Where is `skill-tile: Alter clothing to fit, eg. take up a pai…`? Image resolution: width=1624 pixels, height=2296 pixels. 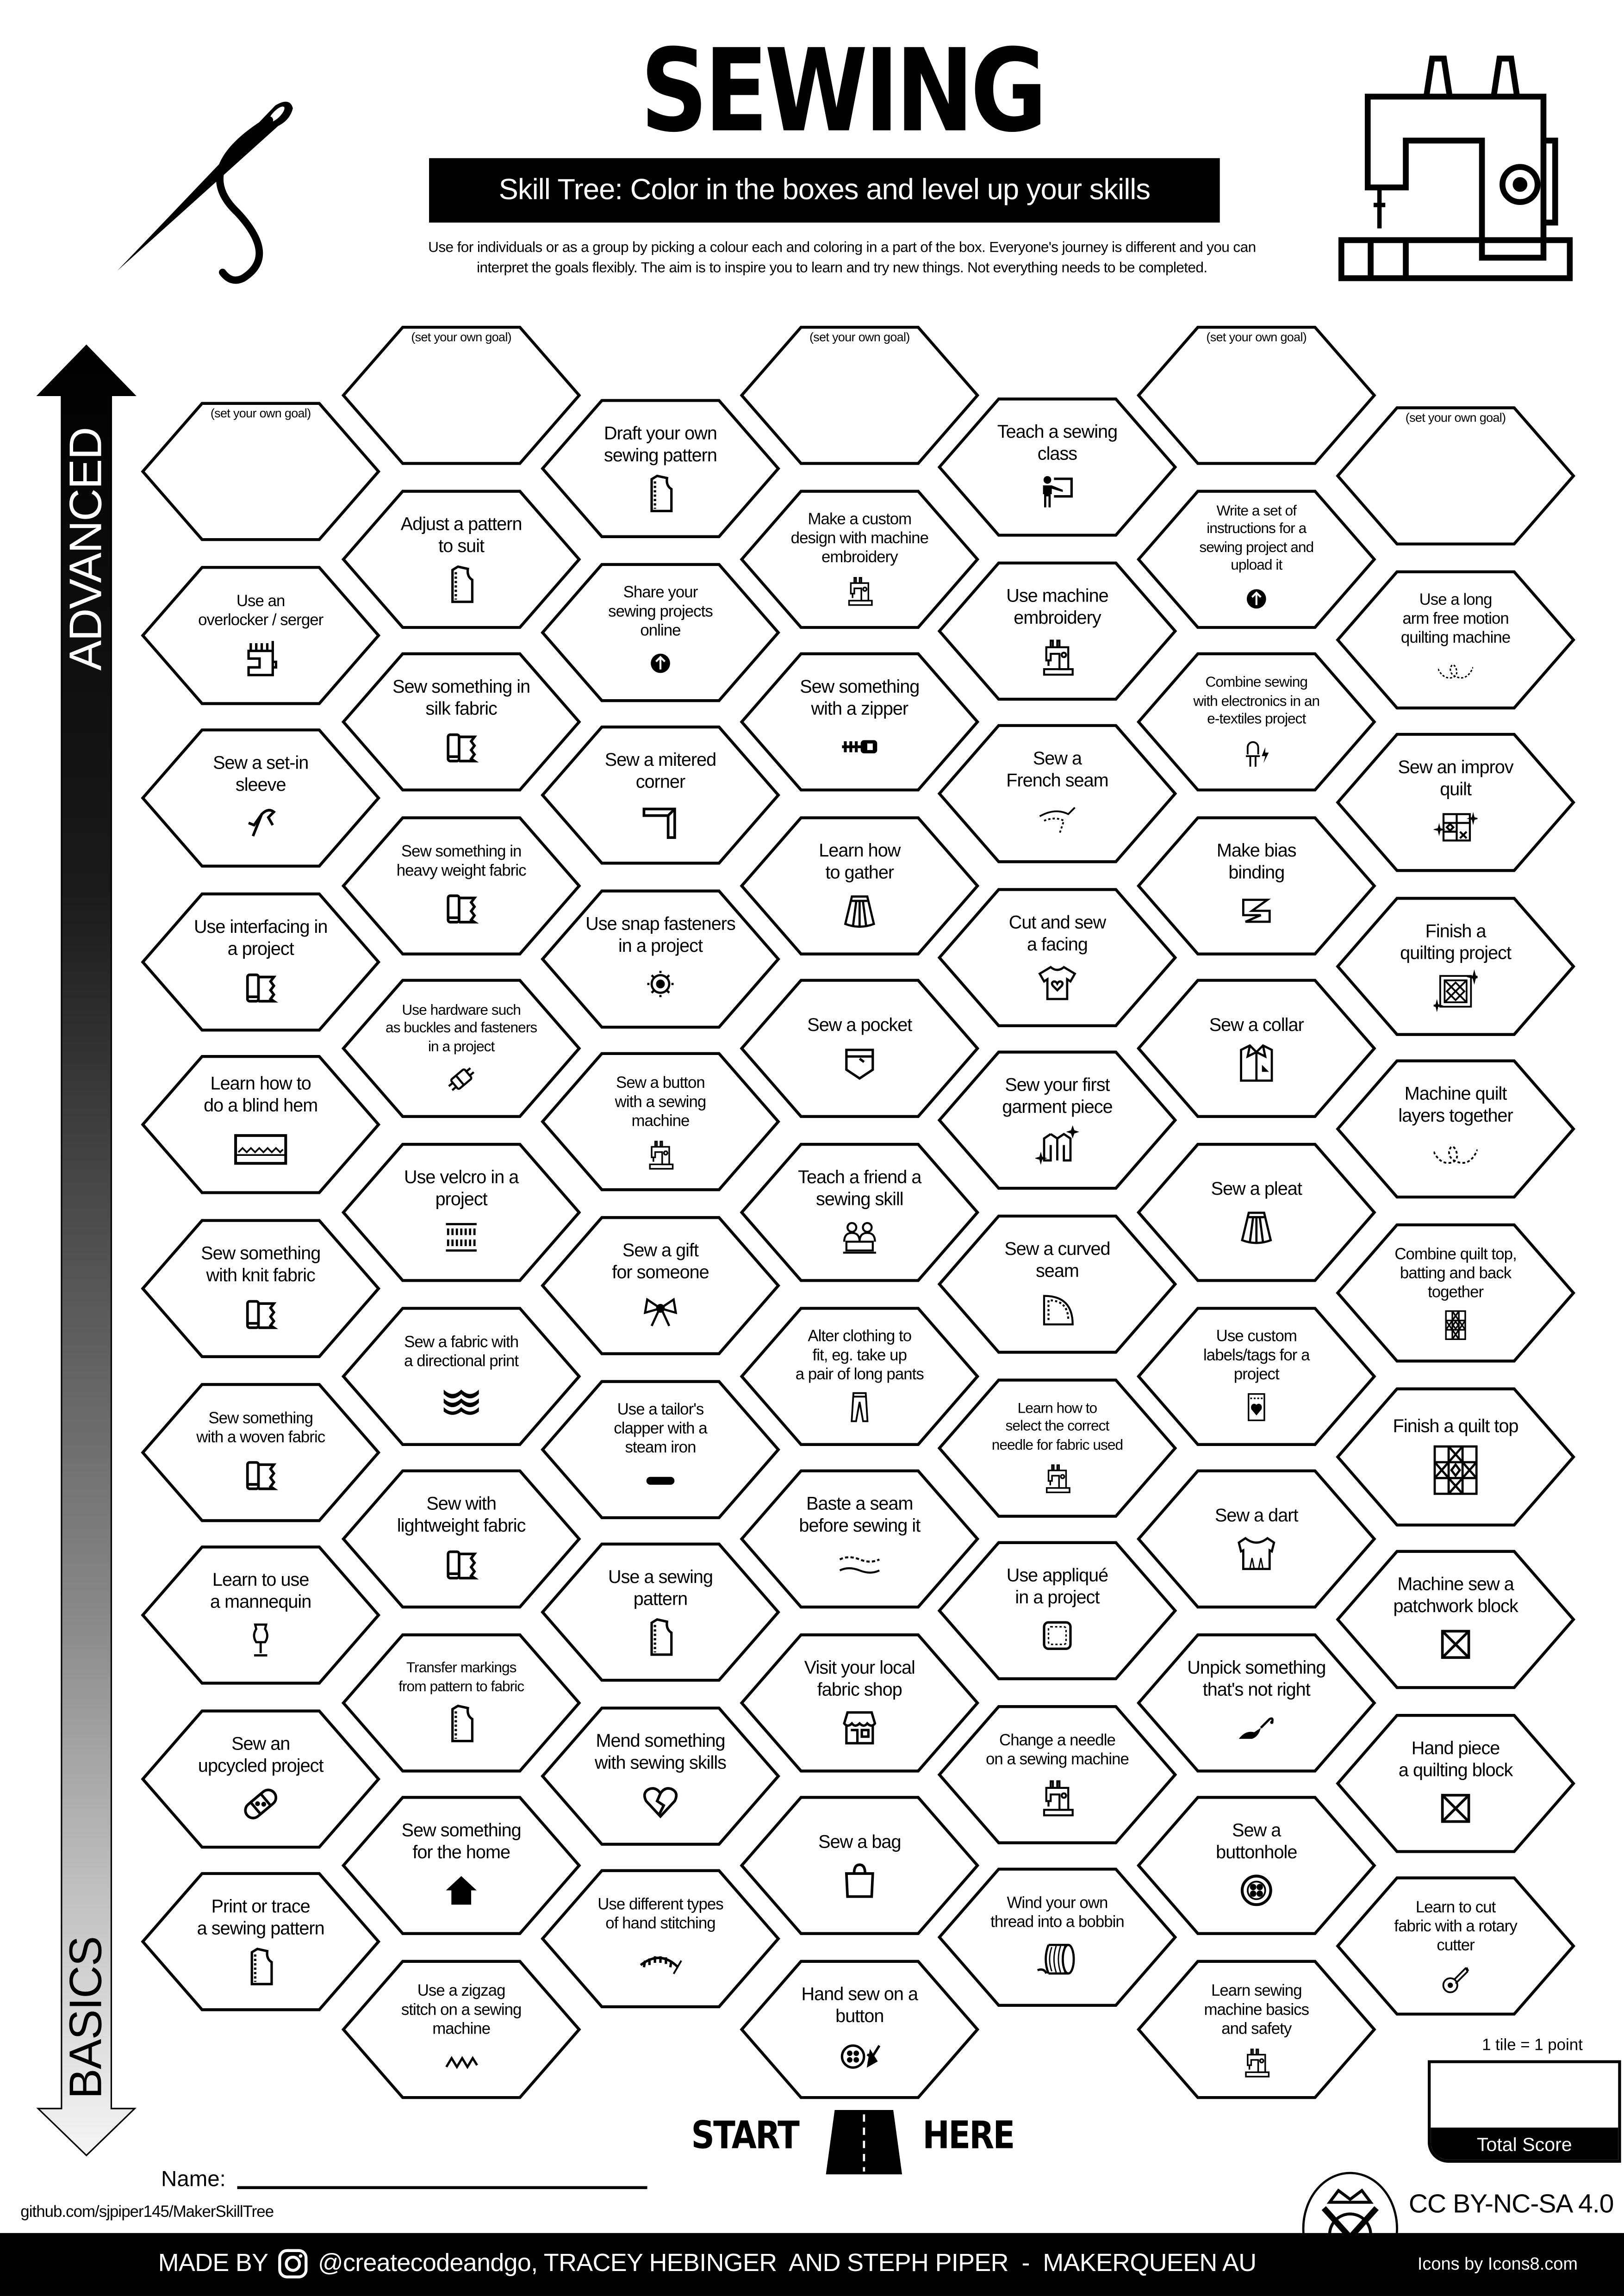 skill-tile: Alter clothing to fit, eg. take up a pai… is located at coordinates (860, 1376).